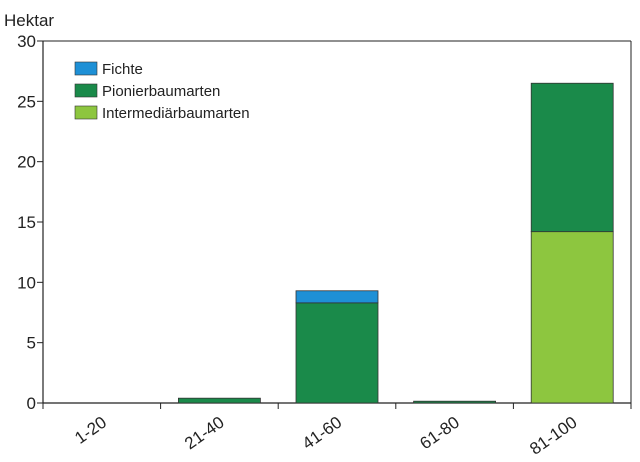 This screenshot has height=462, width=640. What do you see at coordinates (26, 282) in the screenshot?
I see `y-tick-label: 10` at bounding box center [26, 282].